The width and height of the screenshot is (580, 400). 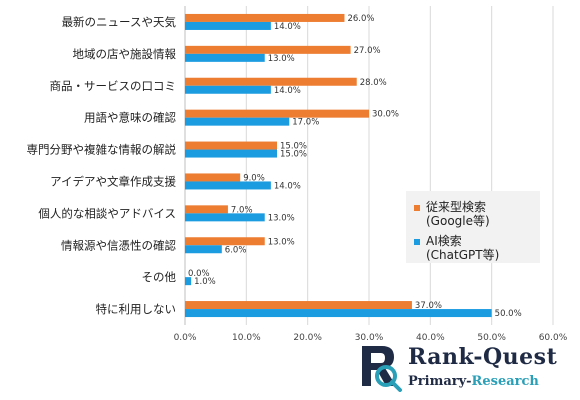 What do you see at coordinates (199, 274) in the screenshot?
I see `data-label: 0.0%` at bounding box center [199, 274].